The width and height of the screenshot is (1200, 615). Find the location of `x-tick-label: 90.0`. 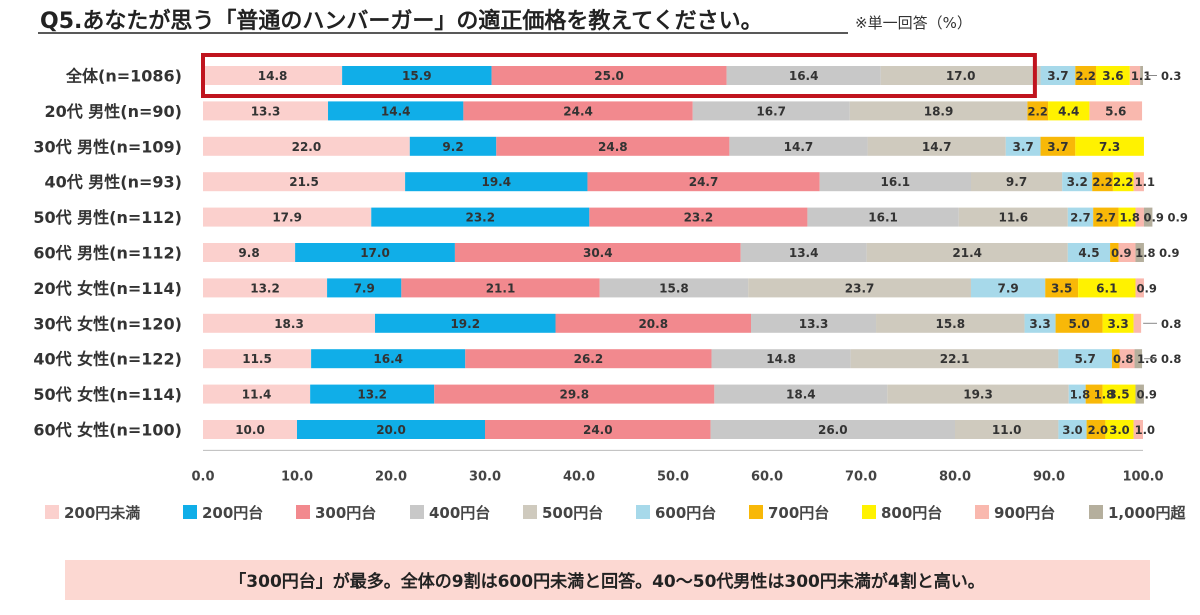

x-tick-label: 90.0 is located at coordinates (1049, 476).